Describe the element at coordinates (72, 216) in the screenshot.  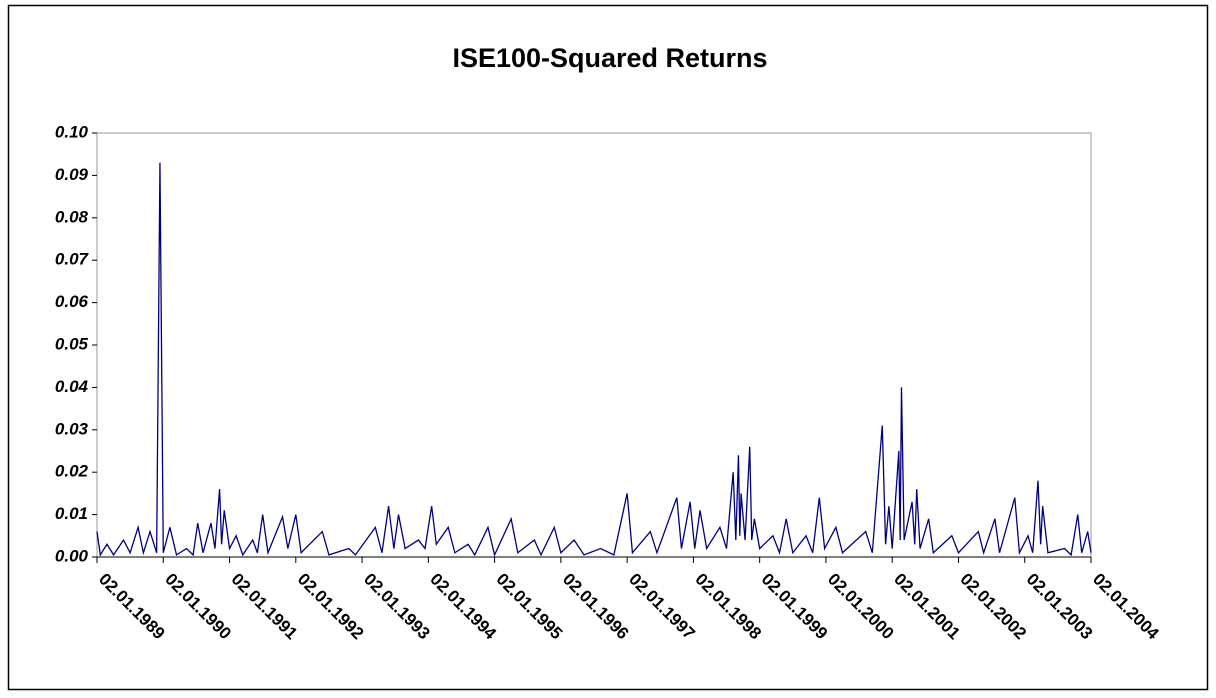
I see `y-tick-label: 0.08` at that location.